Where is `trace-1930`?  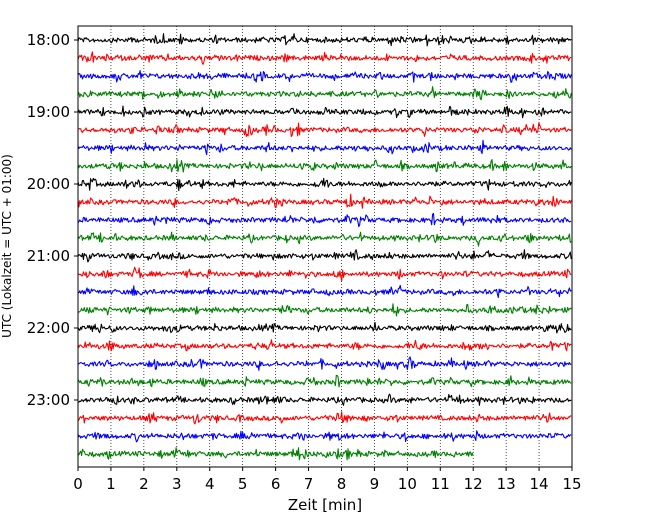
trace-1930 is located at coordinates (324, 147).